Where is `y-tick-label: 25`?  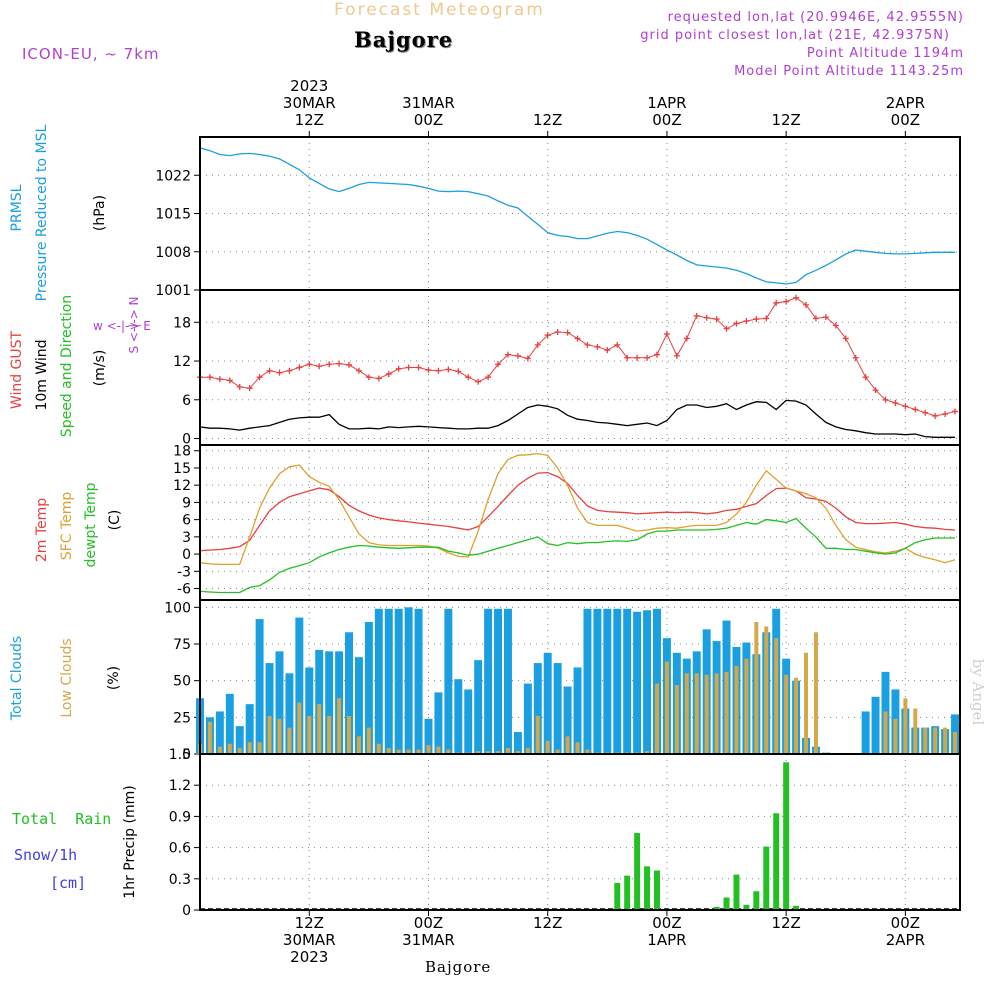 y-tick-label: 25 is located at coordinates (182, 718).